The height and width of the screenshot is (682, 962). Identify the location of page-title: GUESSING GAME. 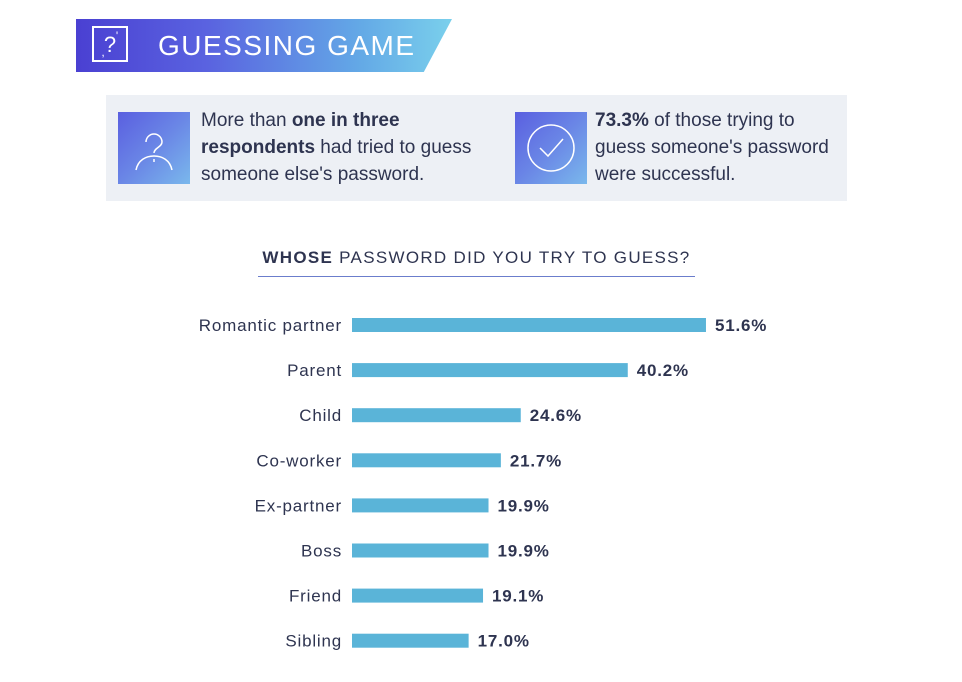
(287, 45).